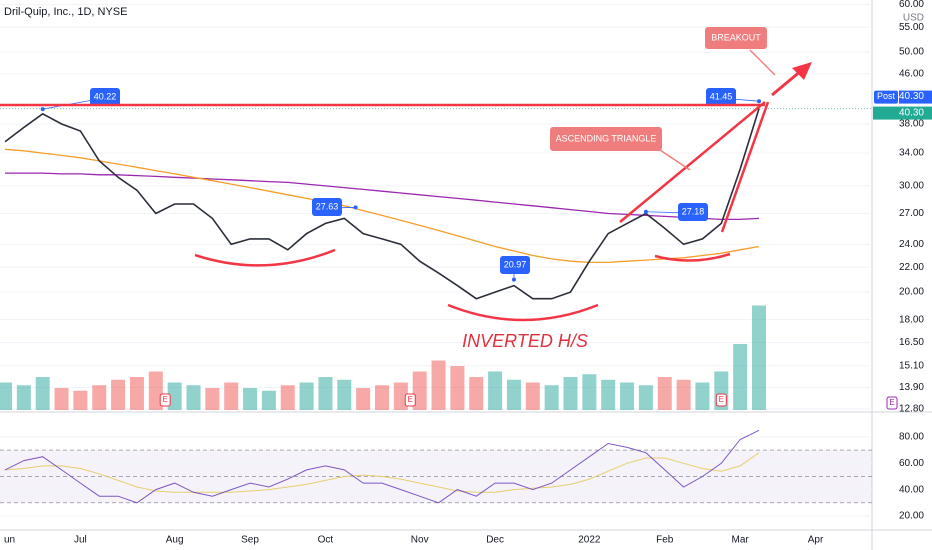 This screenshot has width=932, height=550. What do you see at coordinates (692, 162) in the screenshot?
I see `triangle-line` at bounding box center [692, 162].